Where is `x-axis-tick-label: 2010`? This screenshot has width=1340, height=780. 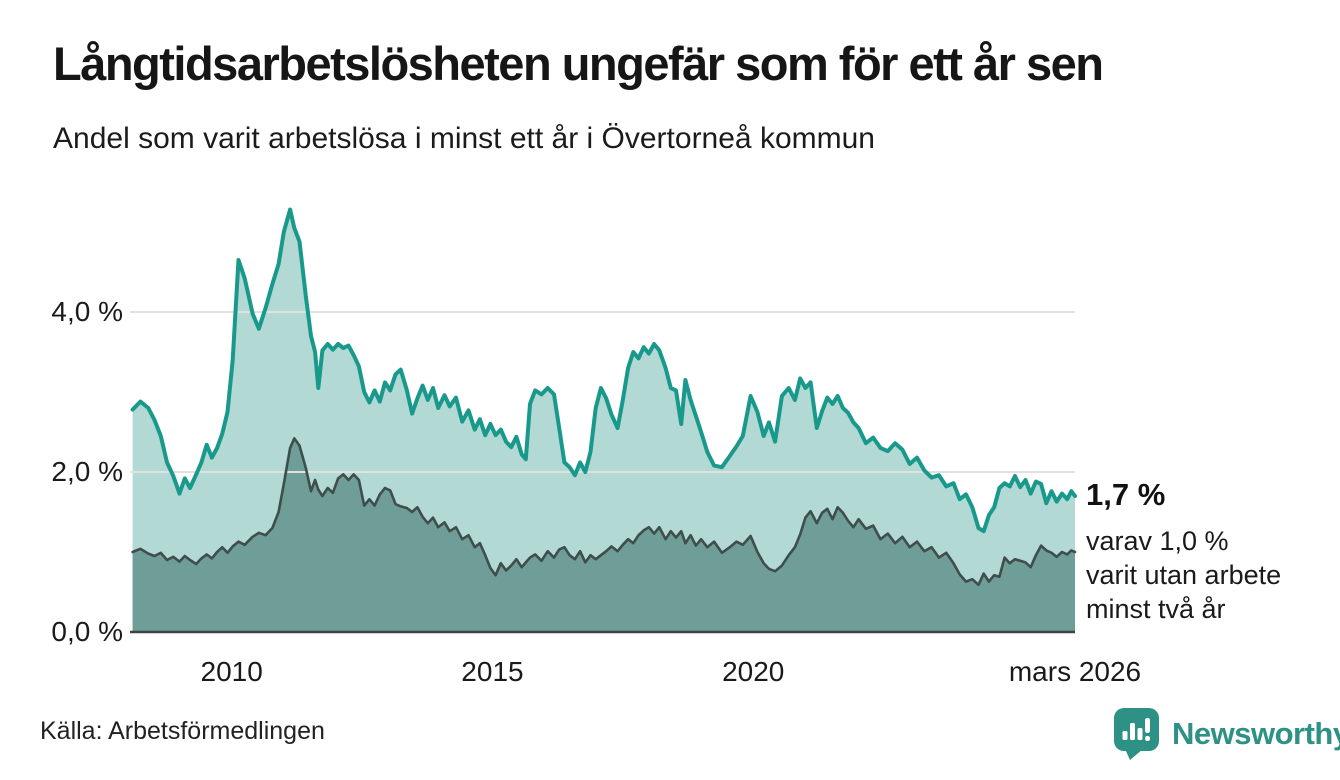
x-axis-tick-label: 2010 is located at coordinates (231, 671).